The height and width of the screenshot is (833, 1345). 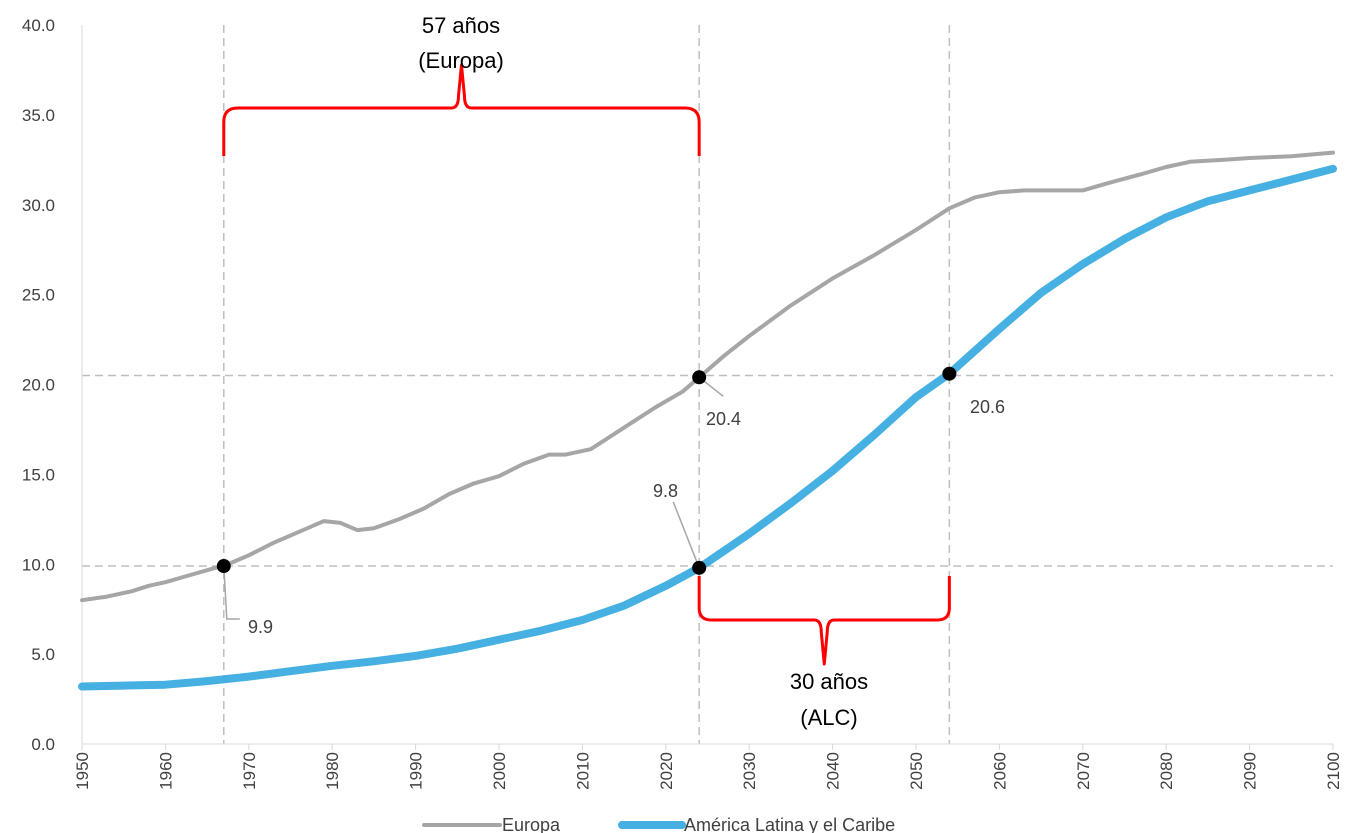 What do you see at coordinates (582, 771) in the screenshot?
I see `x-tick-label: 2010` at bounding box center [582, 771].